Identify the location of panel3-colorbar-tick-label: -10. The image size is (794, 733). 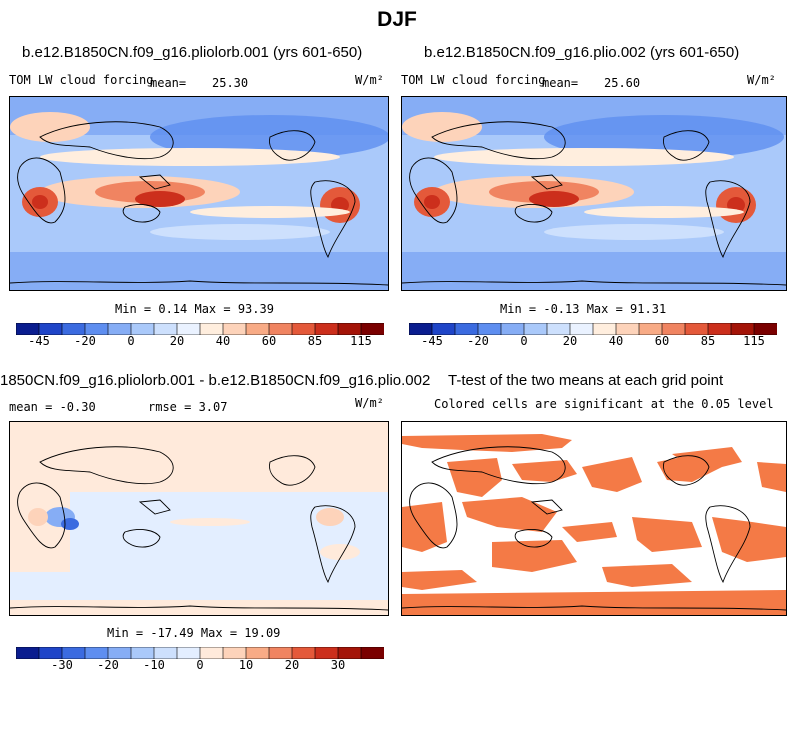
(154, 665).